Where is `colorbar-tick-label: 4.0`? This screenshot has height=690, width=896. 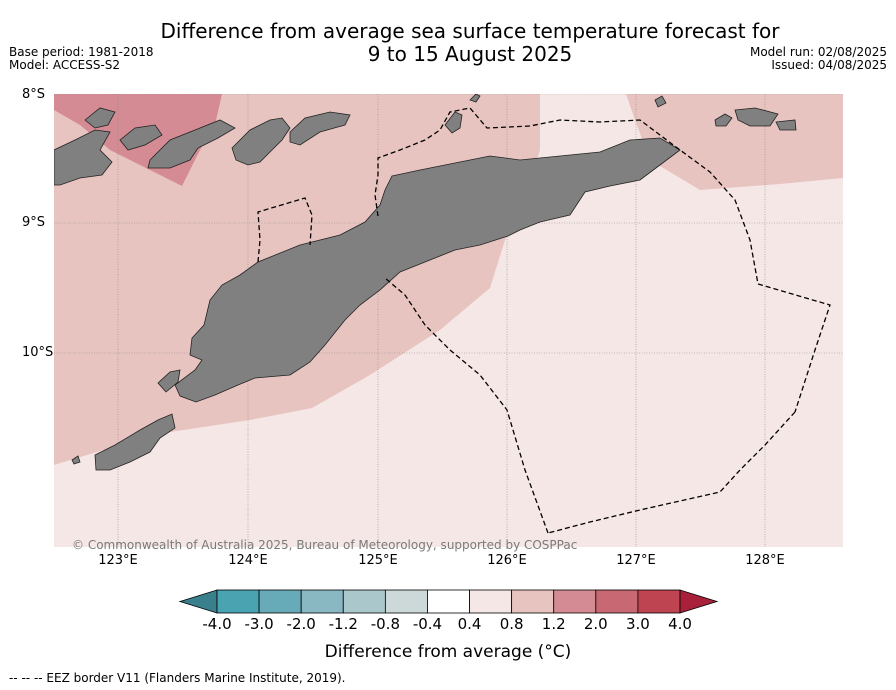 colorbar-tick-label: 4.0 is located at coordinates (680, 624).